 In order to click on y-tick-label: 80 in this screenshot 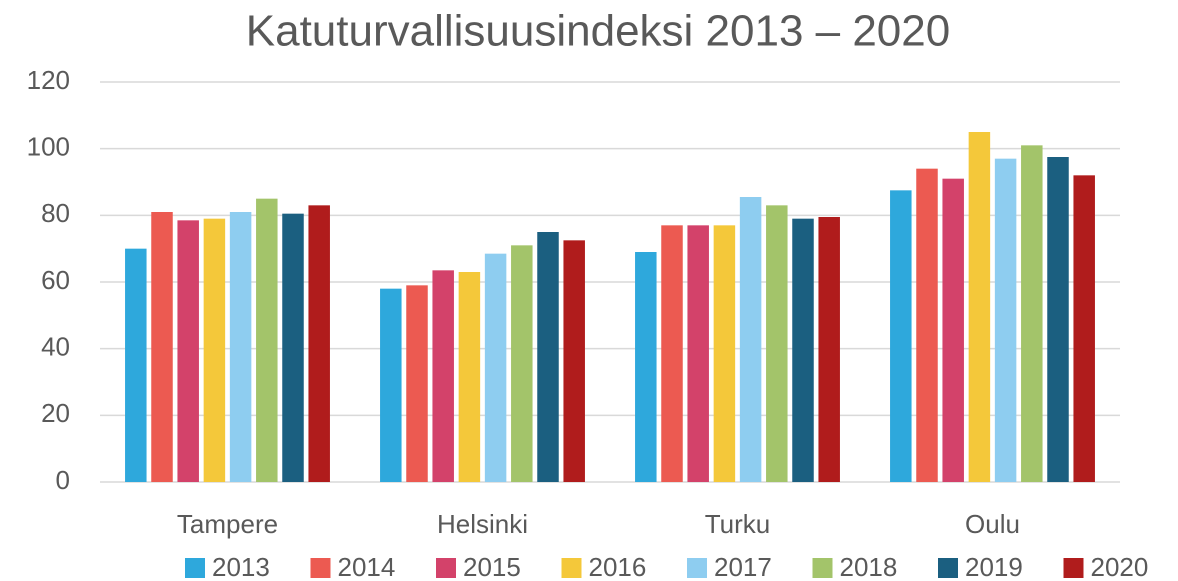, I will do `click(55, 213)`.